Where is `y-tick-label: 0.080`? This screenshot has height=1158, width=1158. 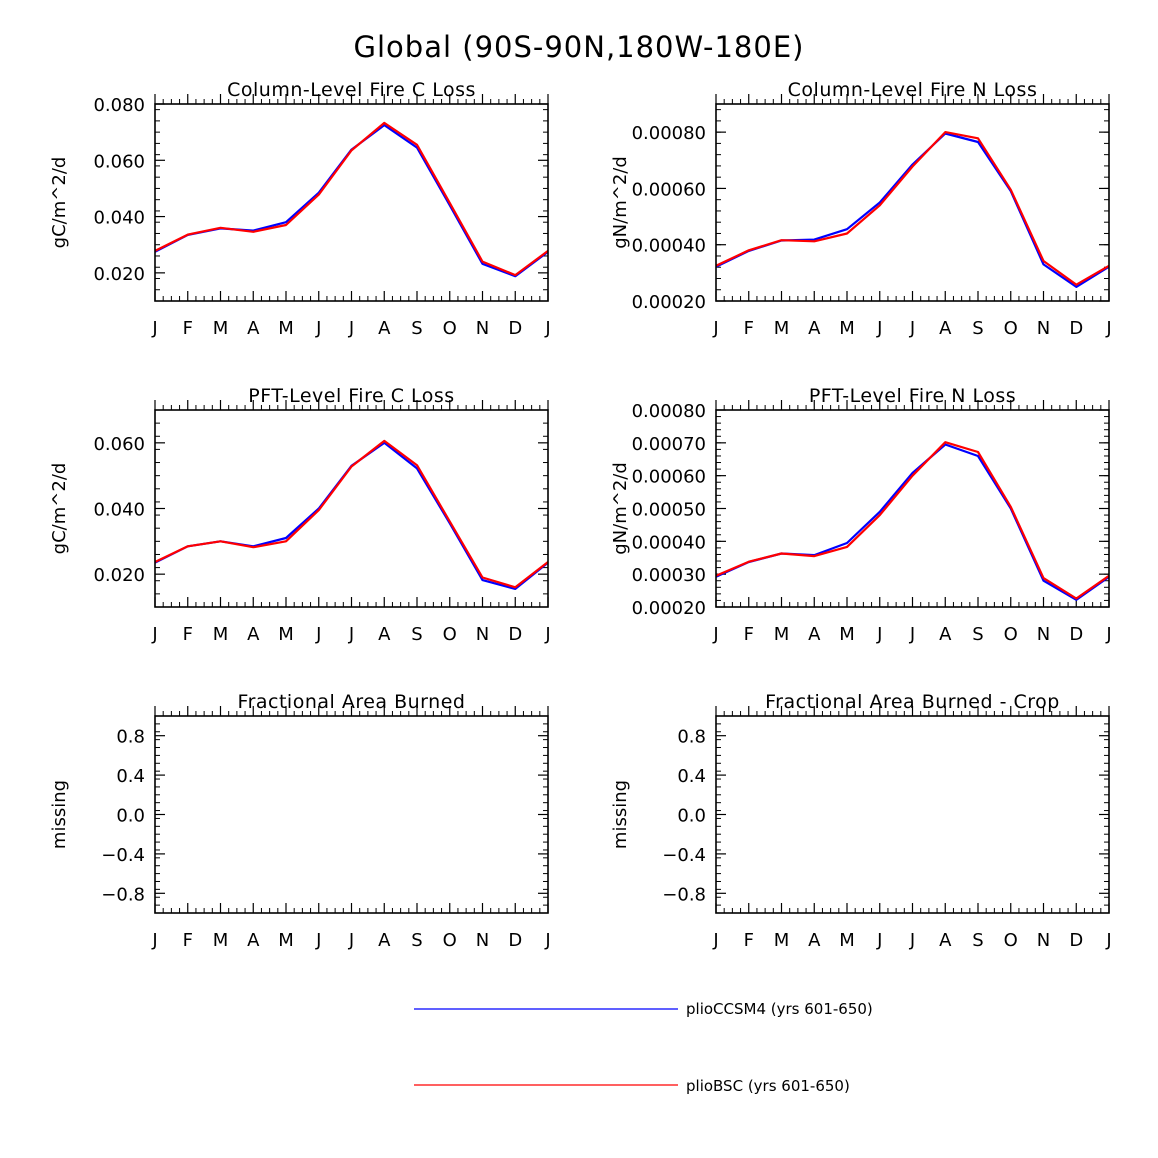
y-tick-label: 0.080 is located at coordinates (119, 105).